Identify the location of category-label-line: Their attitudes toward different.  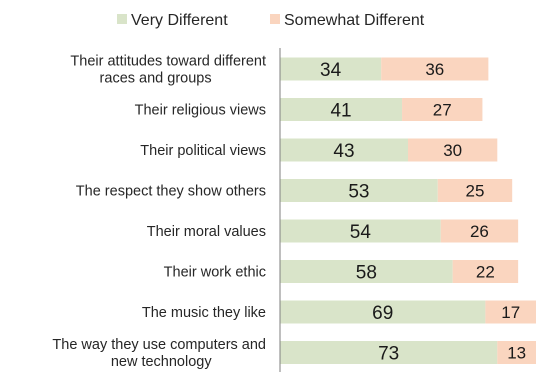
(168, 62).